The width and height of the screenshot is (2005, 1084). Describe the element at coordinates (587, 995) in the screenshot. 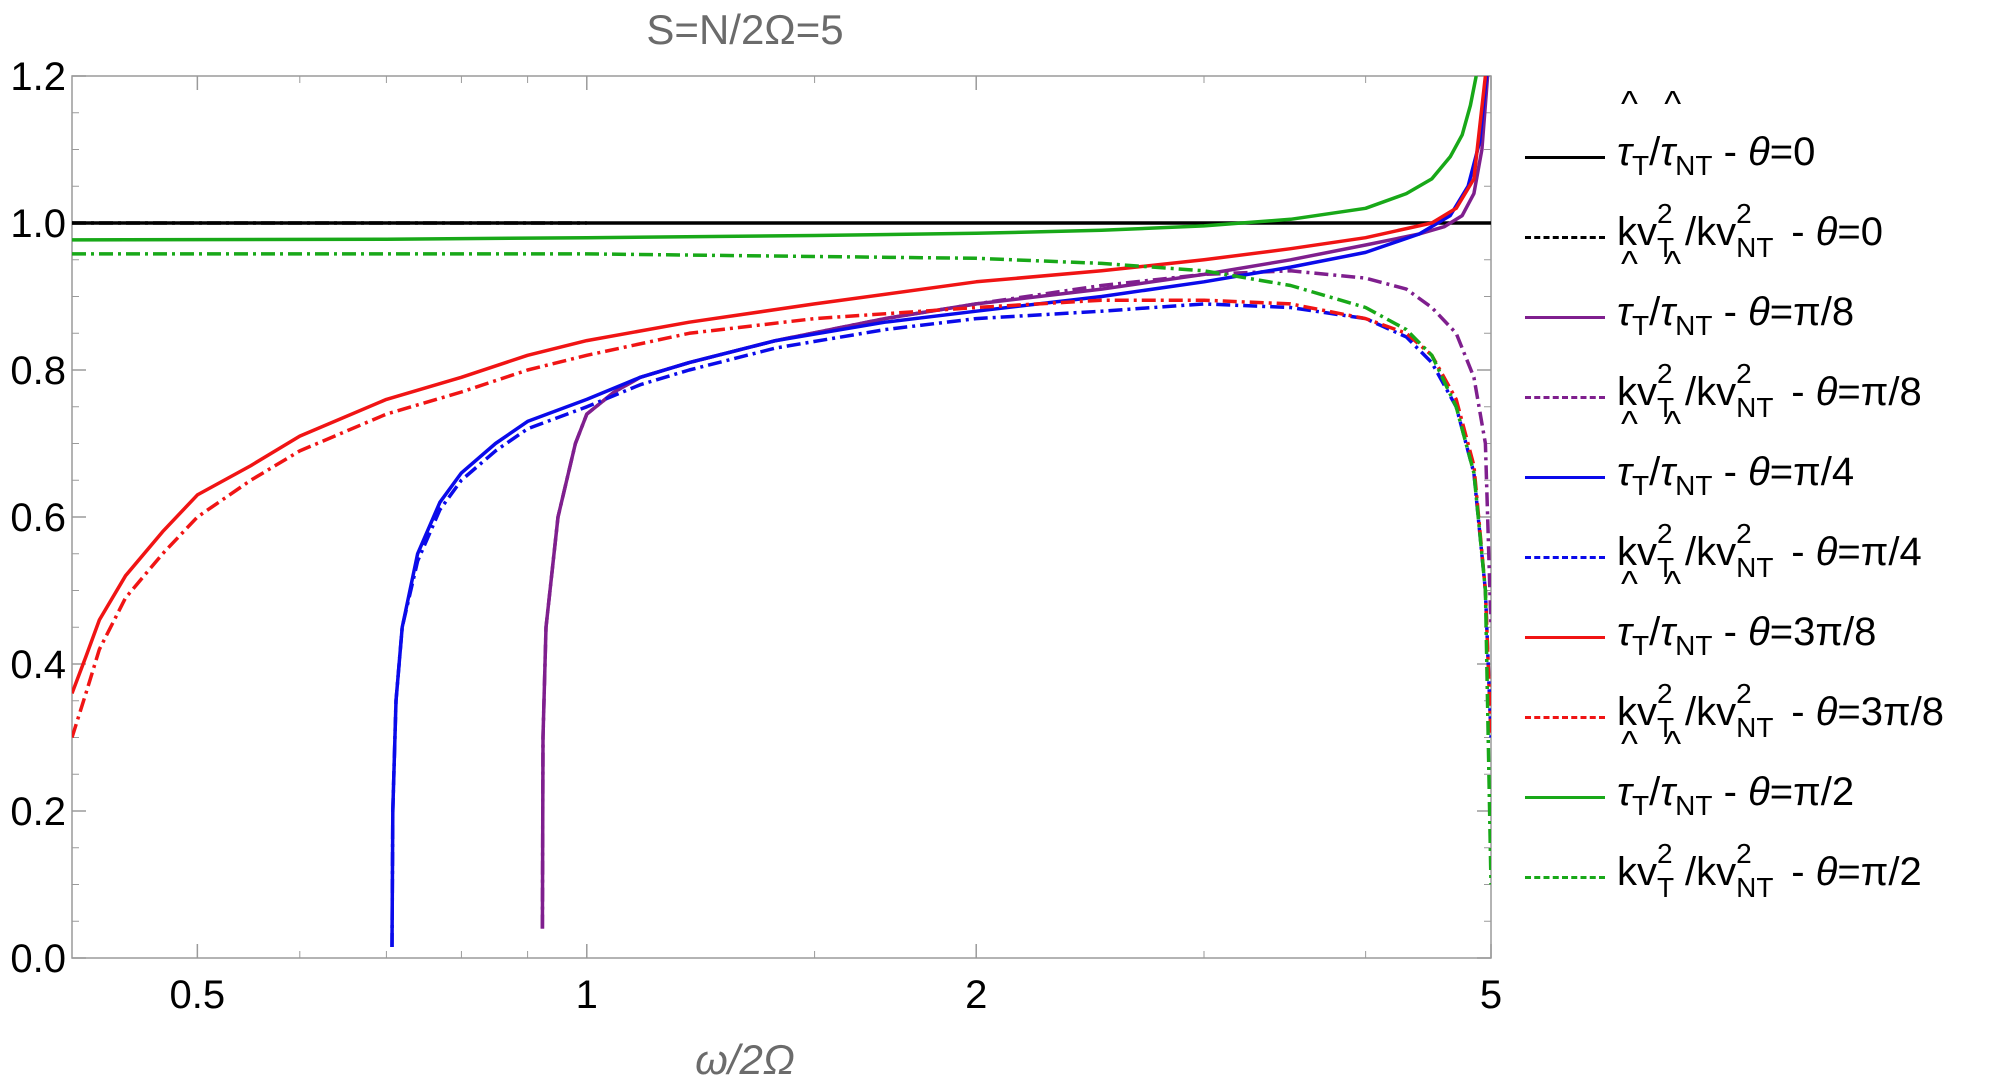

I see `x-tick-label: 1` at that location.